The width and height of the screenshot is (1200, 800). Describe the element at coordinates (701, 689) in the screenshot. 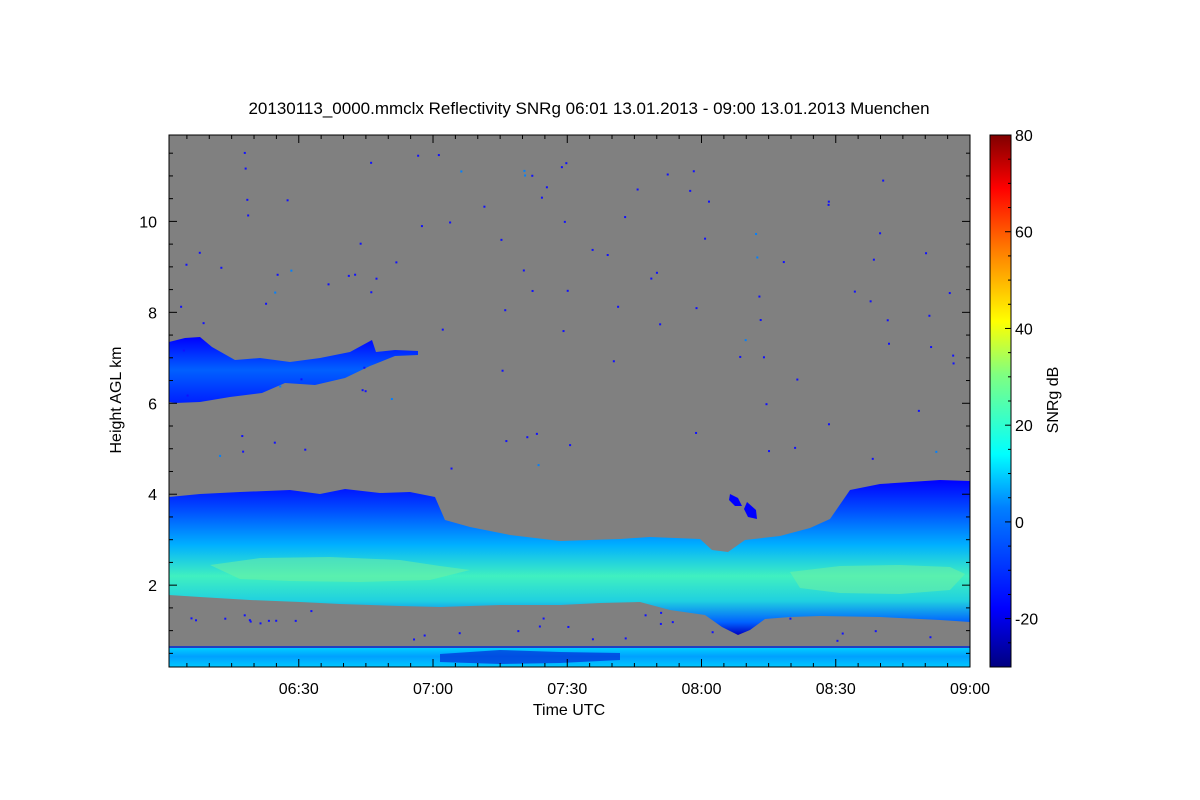

I see `x-tick-label: 08:00` at that location.